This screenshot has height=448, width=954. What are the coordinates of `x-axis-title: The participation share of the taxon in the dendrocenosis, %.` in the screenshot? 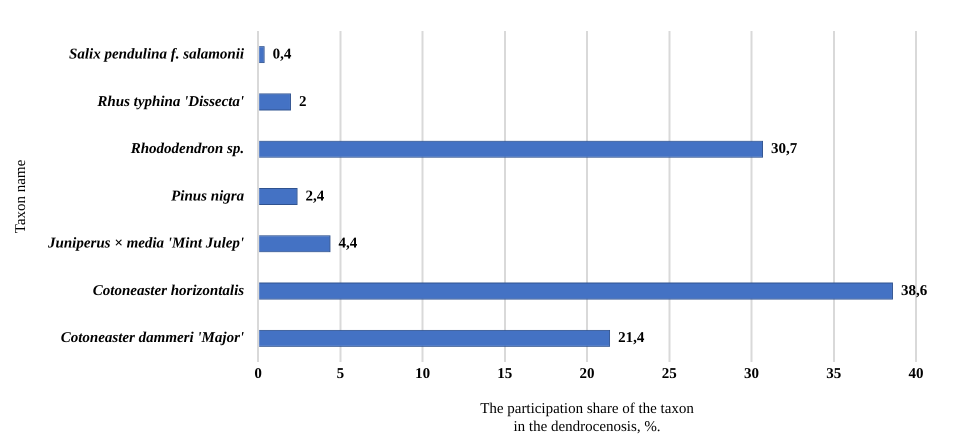 It's located at (587, 417).